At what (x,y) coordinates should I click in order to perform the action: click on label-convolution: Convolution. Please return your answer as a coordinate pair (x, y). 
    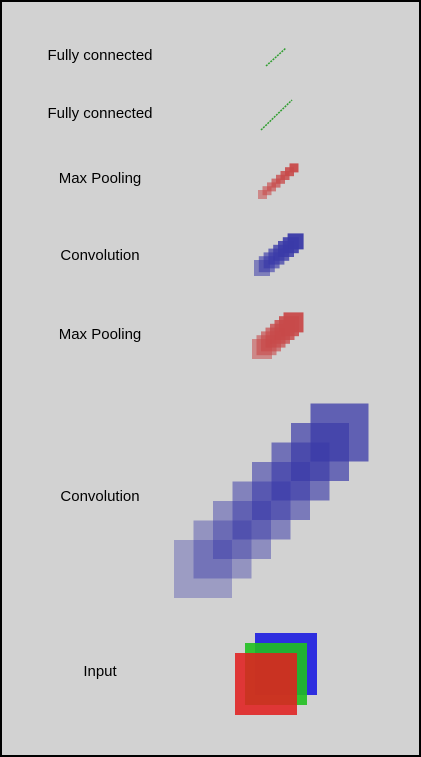
    Looking at the image, I should click on (100, 496).